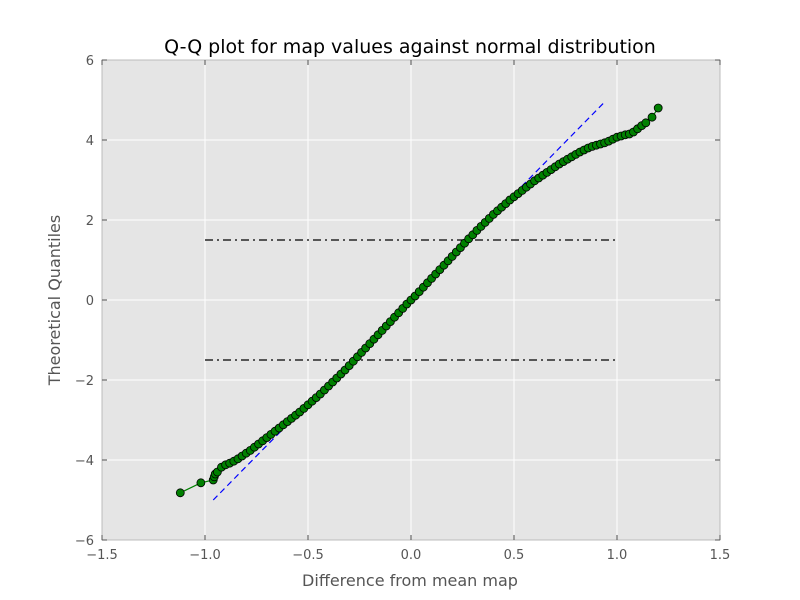 Image resolution: width=800 pixels, height=600 pixels. I want to click on y-tick-label: −4, so click(84, 461).